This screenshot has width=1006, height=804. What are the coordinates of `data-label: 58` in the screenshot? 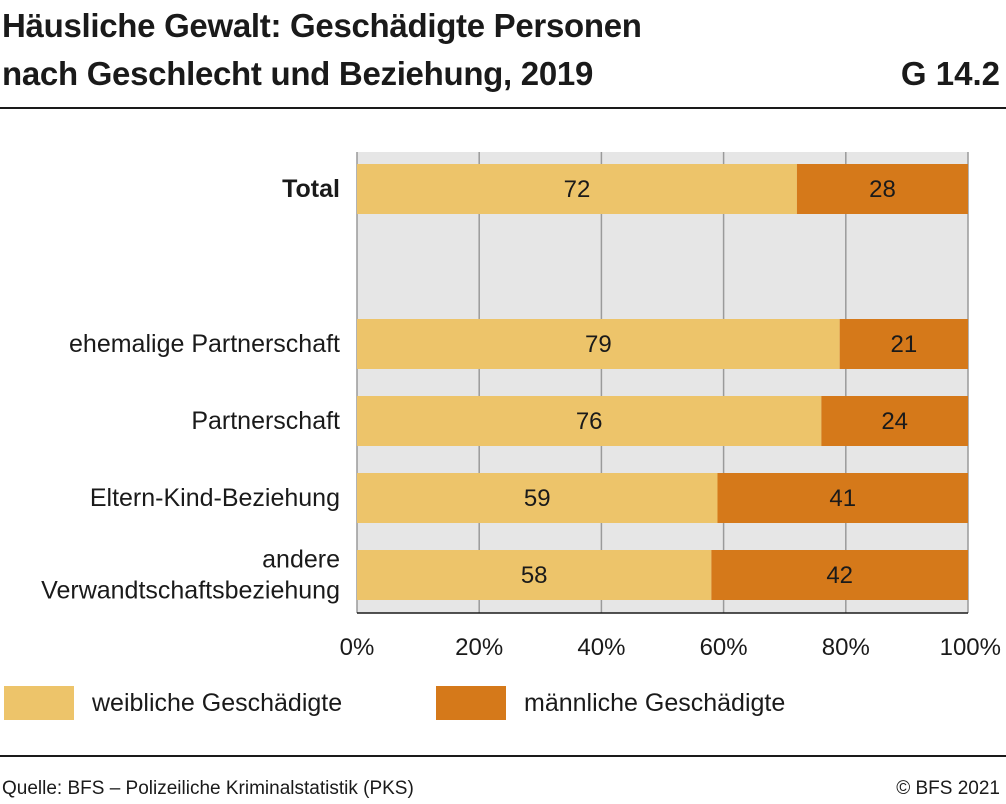 It's located at (534, 575).